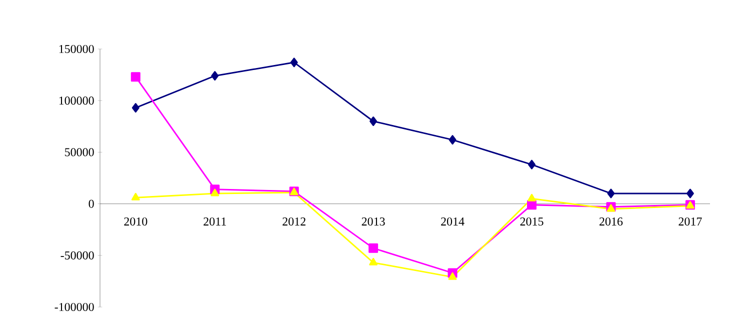  What do you see at coordinates (76, 49) in the screenshot?
I see `y-tick-label: 150000` at bounding box center [76, 49].